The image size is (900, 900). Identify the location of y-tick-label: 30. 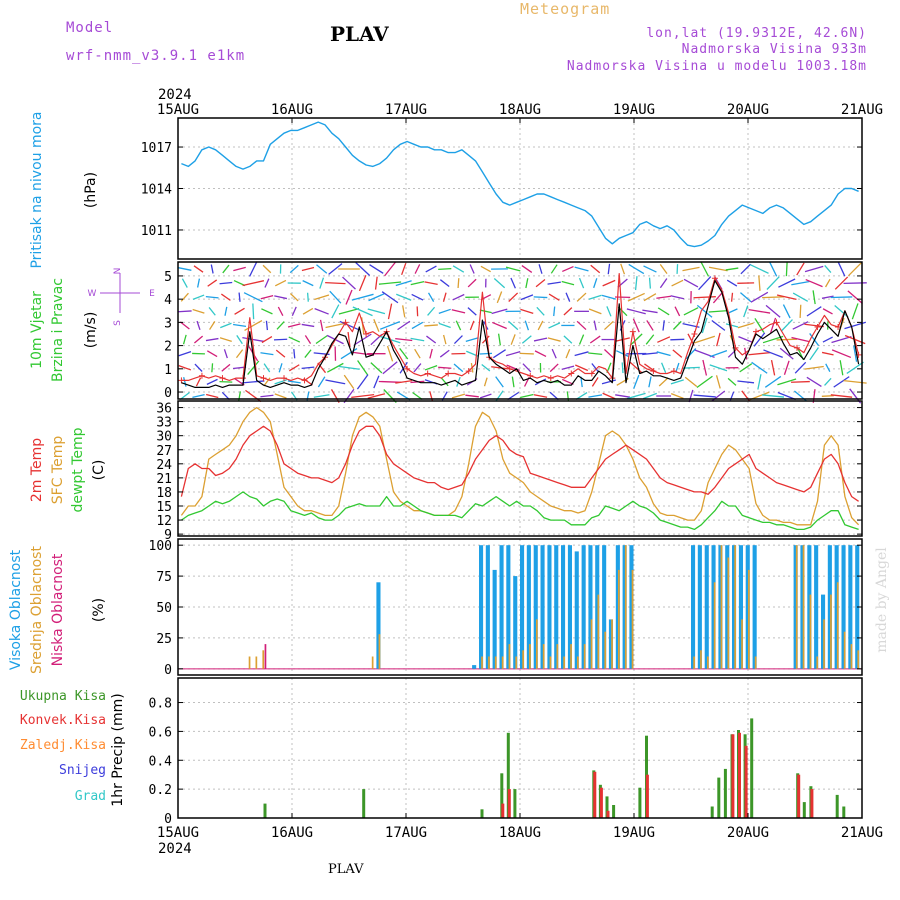
(164, 437).